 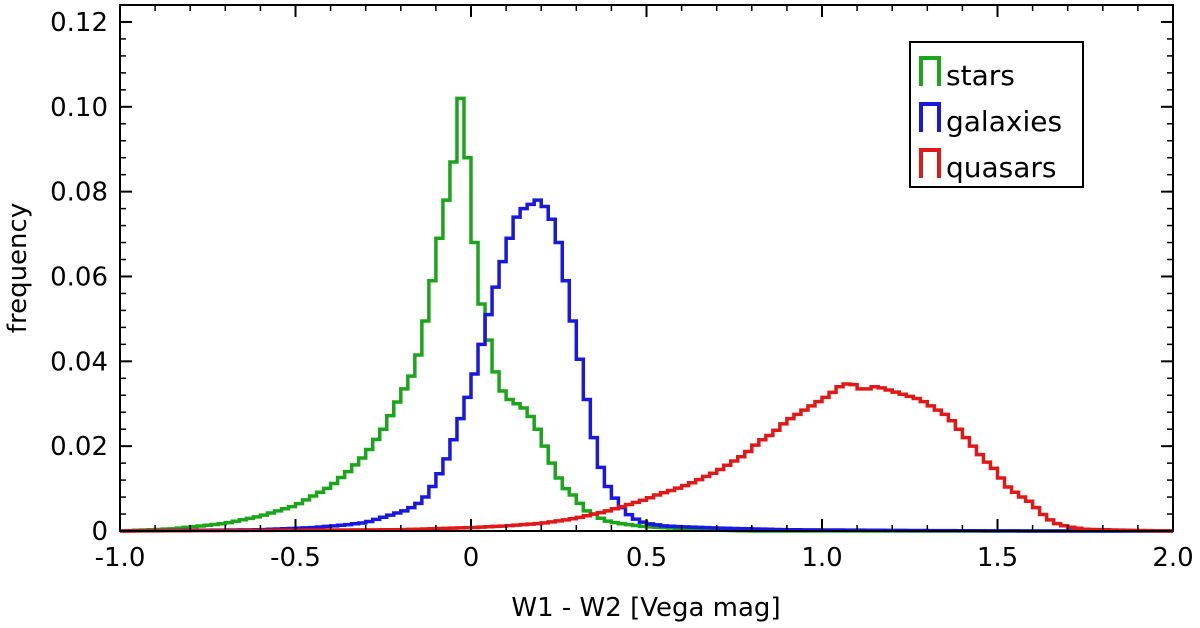 I want to click on y-axis-label: frequency, so click(x=18, y=268).